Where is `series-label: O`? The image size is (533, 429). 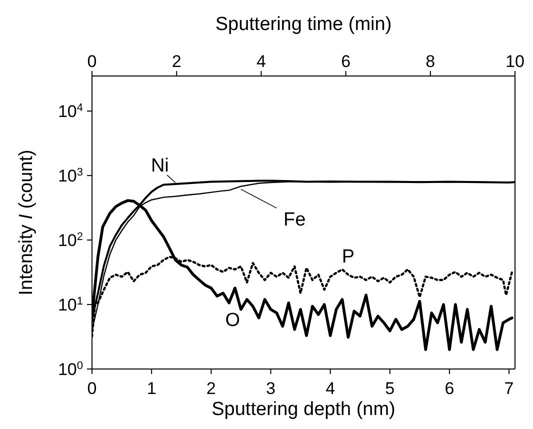
series-label: O is located at coordinates (232, 321).